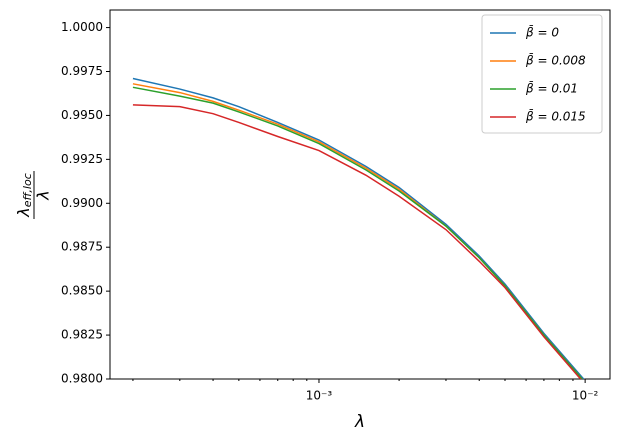 The width and height of the screenshot is (618, 443). Describe the element at coordinates (82, 203) in the screenshot. I see `y-tick-label: 0.9900` at that location.